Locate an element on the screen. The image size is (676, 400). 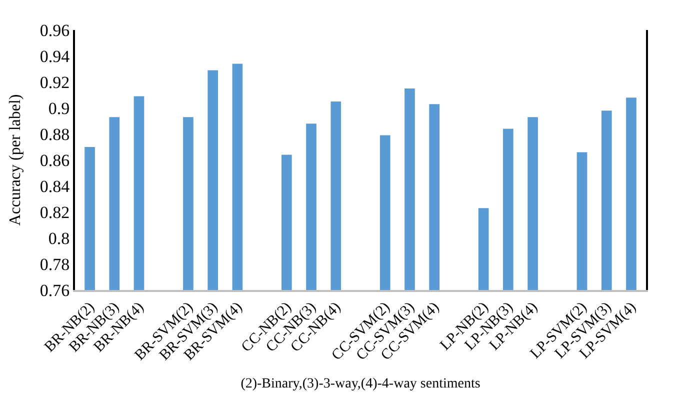
y-tick-label: 0.76 is located at coordinates (55, 290).